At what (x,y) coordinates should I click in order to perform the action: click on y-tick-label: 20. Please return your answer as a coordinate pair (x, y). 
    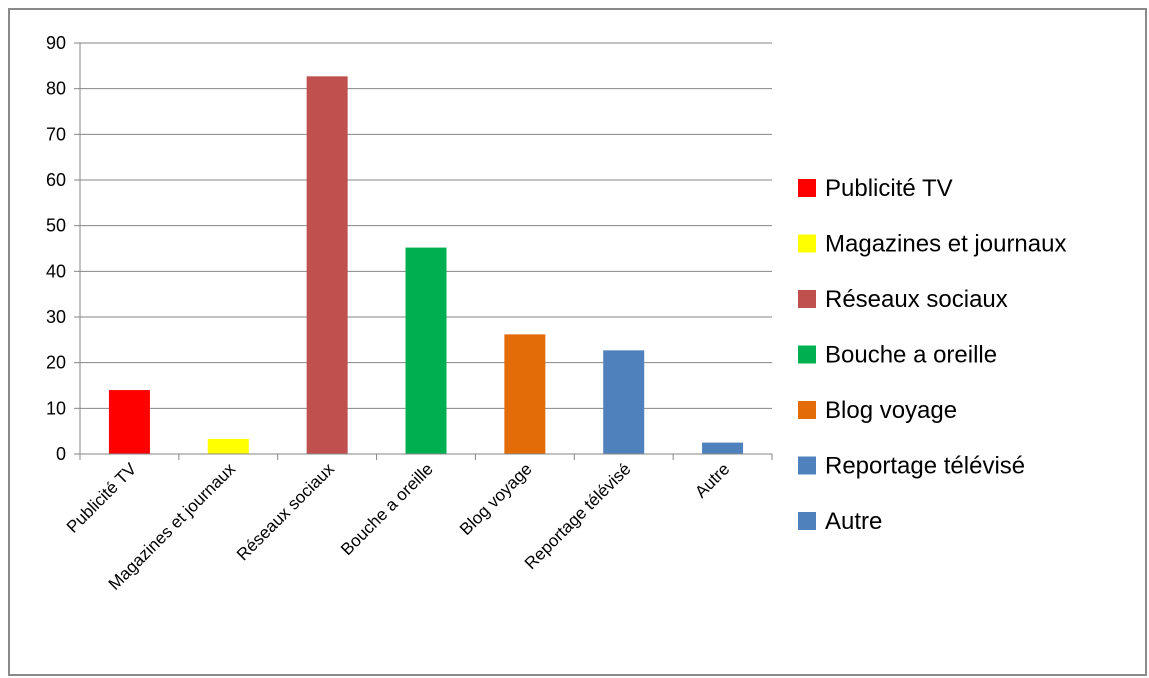
    Looking at the image, I should click on (56, 363).